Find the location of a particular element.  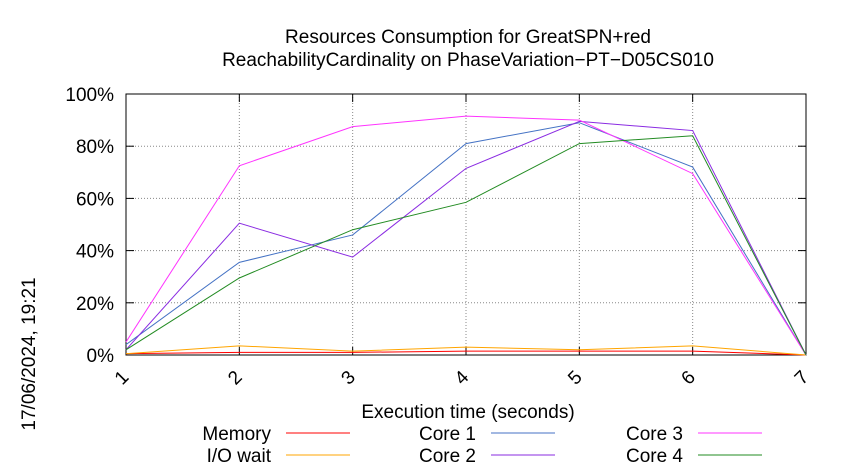

timestamp-label: 17/06/2024, 19:21 is located at coordinates (29, 353).